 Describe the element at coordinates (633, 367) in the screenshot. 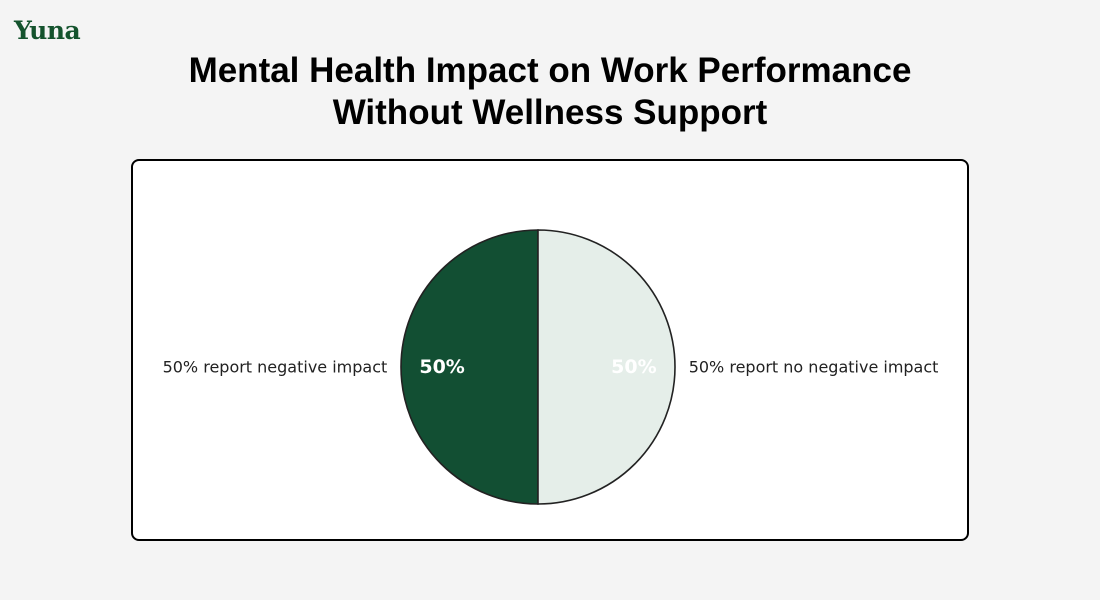

I see `pie-slice-2-percent-label: 50%` at that location.